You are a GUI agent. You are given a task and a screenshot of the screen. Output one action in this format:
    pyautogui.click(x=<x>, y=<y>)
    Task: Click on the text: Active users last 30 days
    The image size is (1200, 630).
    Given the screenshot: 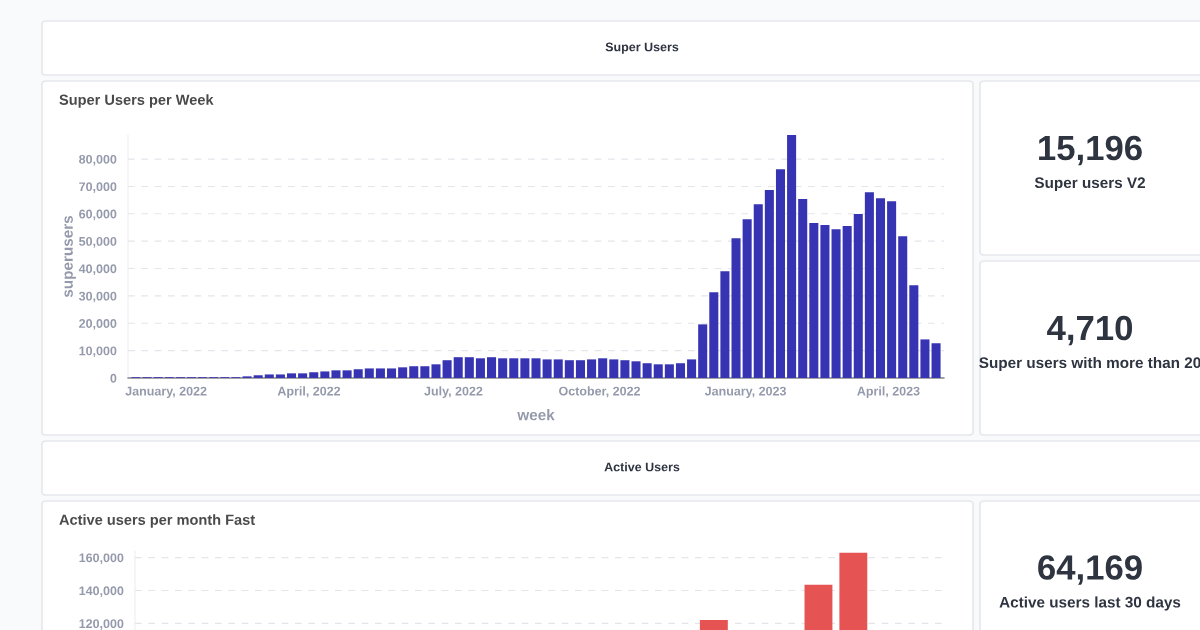 What is the action you would take?
    pyautogui.click(x=1090, y=603)
    